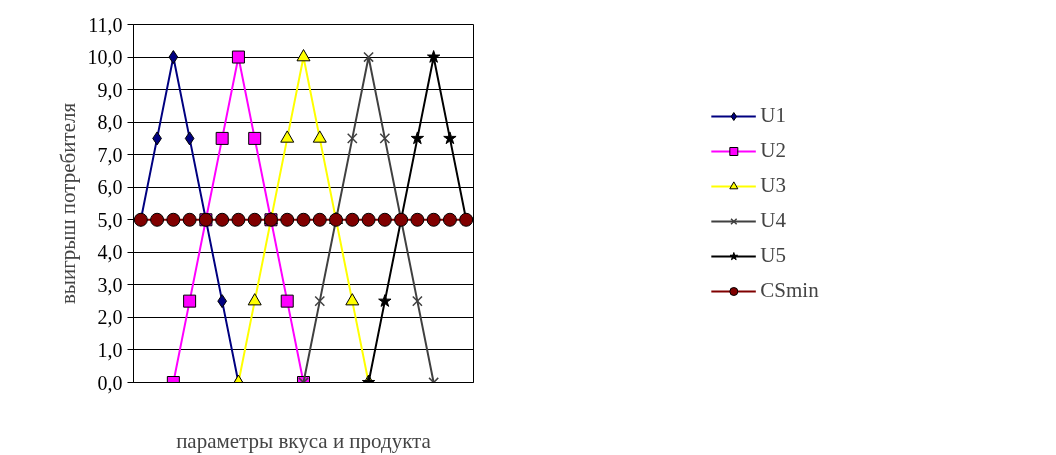  Describe the element at coordinates (773, 115) in the screenshot. I see `legend-label: U1` at that location.